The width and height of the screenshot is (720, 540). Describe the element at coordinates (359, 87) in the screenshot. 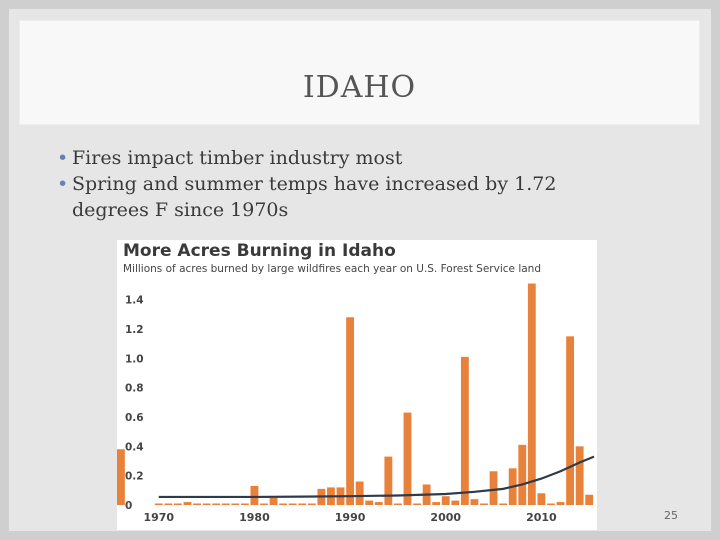

I see `slide-title: IDAHO` at that location.